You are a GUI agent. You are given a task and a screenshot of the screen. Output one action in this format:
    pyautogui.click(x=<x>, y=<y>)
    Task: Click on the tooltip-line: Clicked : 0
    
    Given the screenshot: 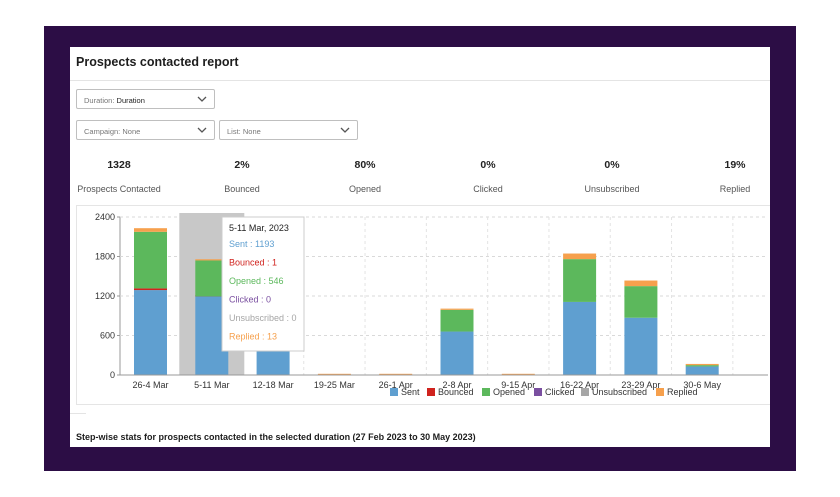 What is the action you would take?
    pyautogui.click(x=250, y=300)
    